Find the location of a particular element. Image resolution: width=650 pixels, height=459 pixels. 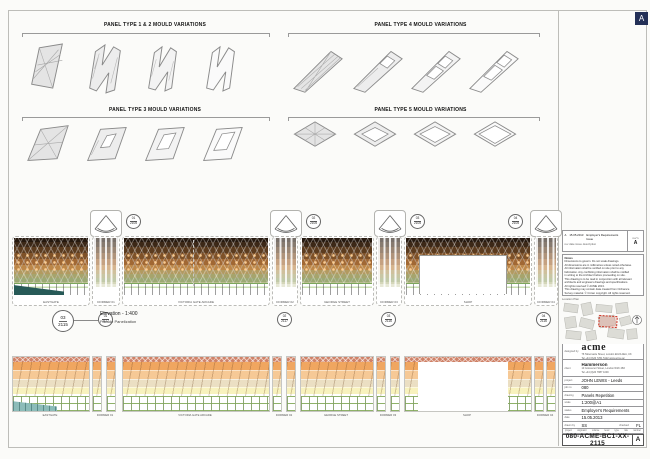

client-label: client is located at coordinates (567, 368).